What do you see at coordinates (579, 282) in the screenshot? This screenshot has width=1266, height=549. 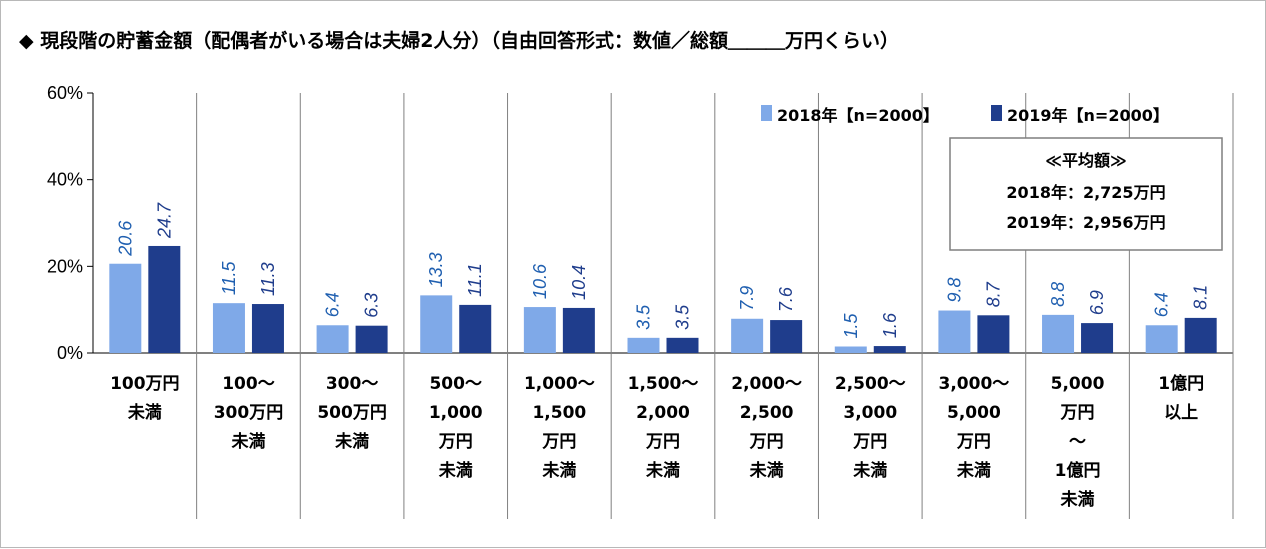 I see `value-label-2019: 10.4` at bounding box center [579, 282].